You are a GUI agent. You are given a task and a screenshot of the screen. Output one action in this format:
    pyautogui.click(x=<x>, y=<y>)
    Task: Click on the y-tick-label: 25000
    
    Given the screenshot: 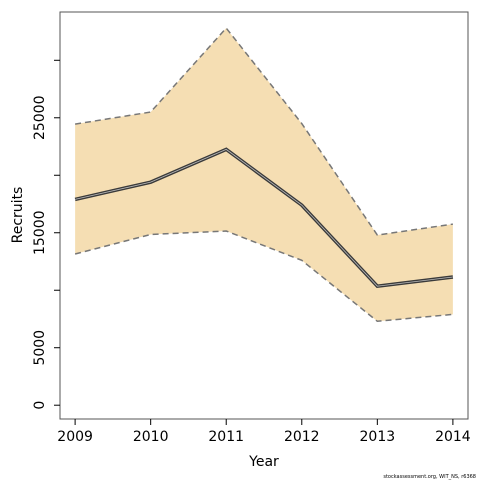 What is the action you would take?
    pyautogui.click(x=40, y=118)
    